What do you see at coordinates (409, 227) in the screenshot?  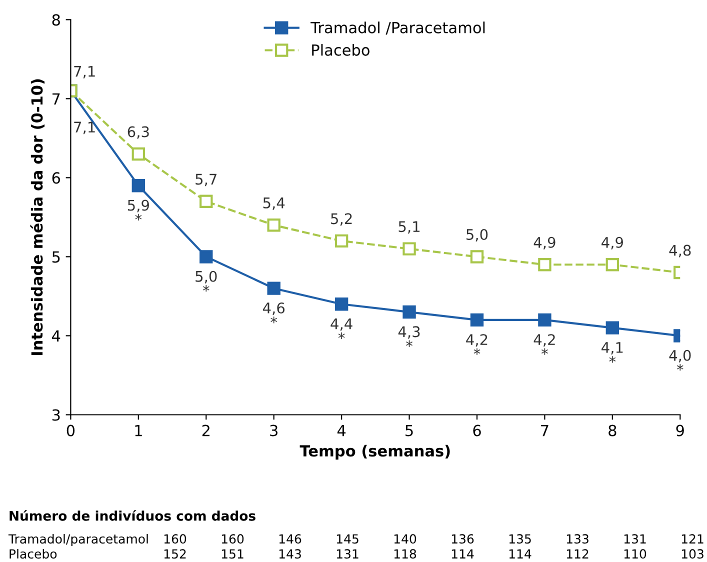 I see `data-label: 5,1` at bounding box center [409, 227].